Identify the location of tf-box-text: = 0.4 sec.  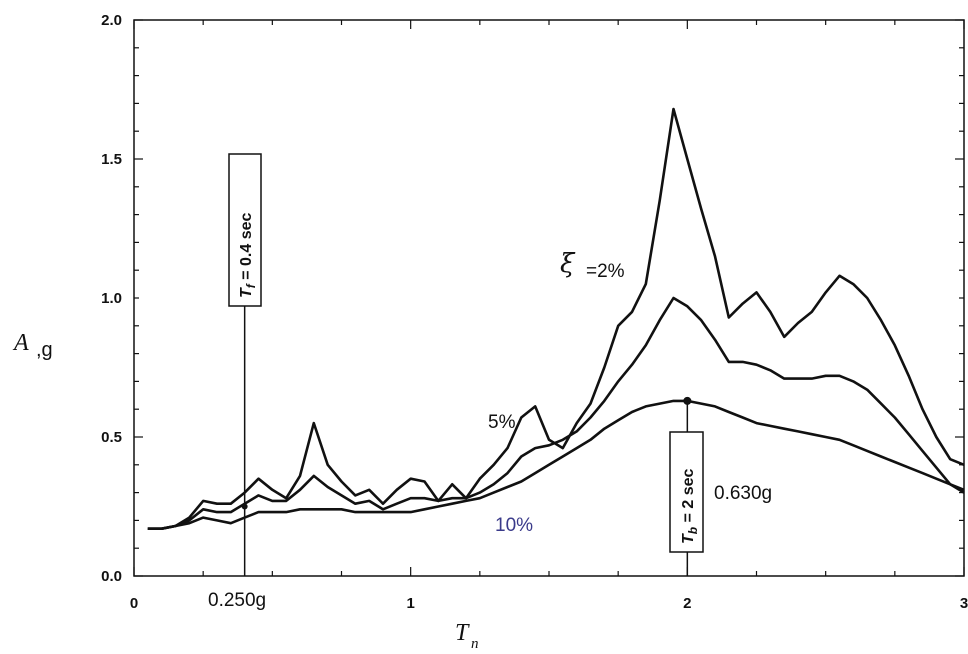
(246, 249).